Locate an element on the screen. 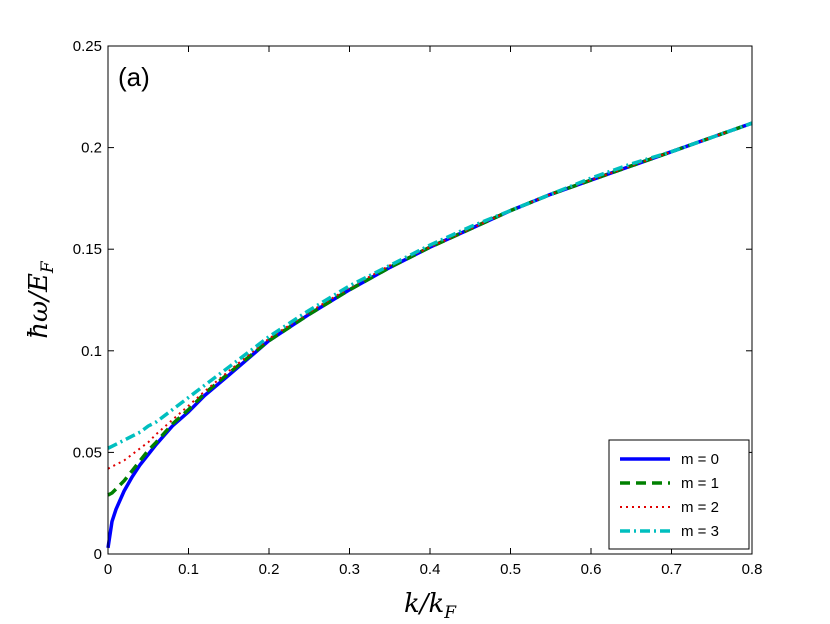 Image resolution: width=830 pixels, height=624 pixels. x-axis-label-sub: F is located at coordinates (450, 613).